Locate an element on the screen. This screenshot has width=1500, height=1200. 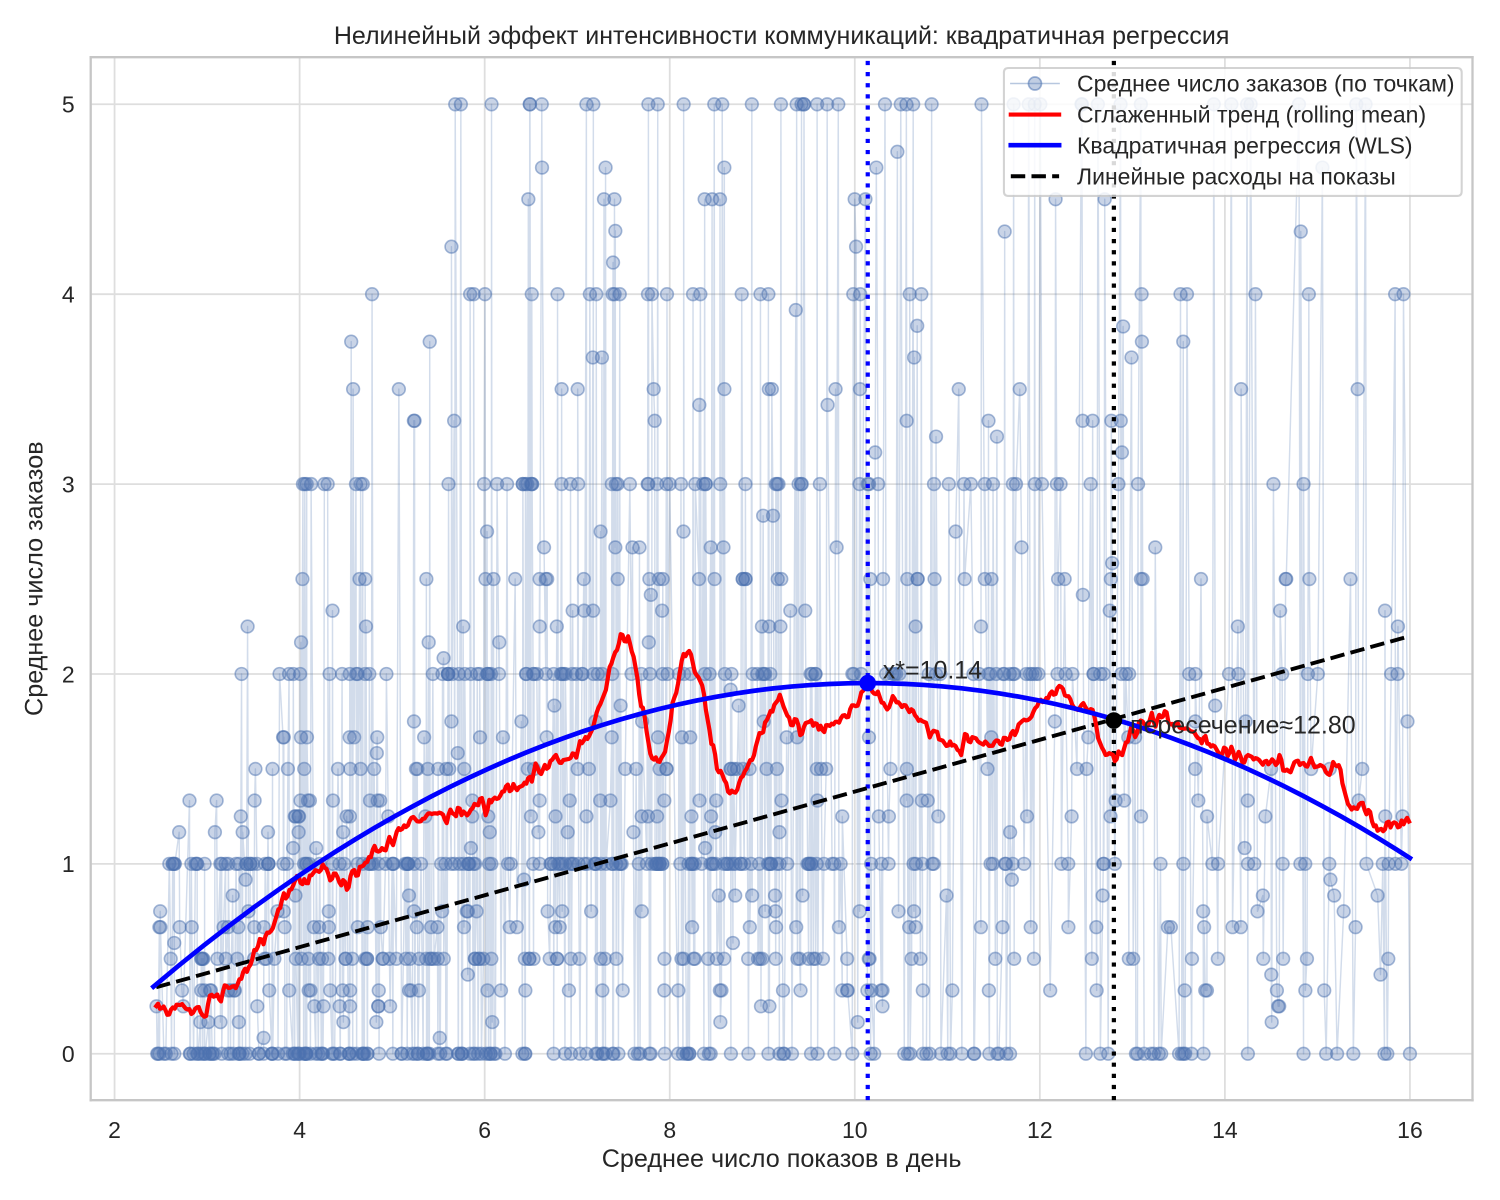
svg-text: 12 is located at coordinates (1040, 1130).